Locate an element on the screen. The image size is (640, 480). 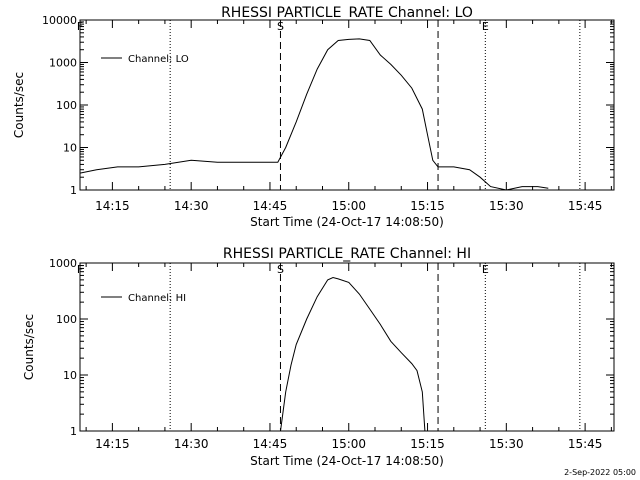
legend-label: Channel: HI is located at coordinates (157, 298).